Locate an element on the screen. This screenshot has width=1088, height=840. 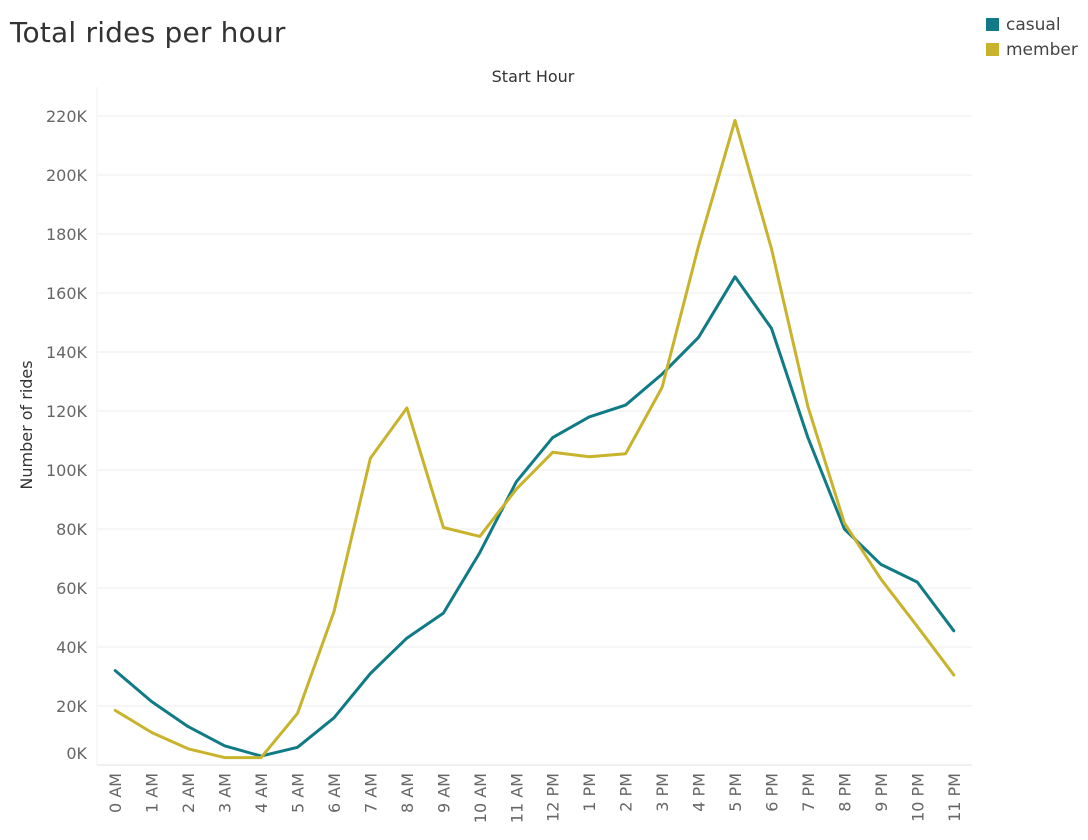
x-tick-label: 3 AM is located at coordinates (225, 793).